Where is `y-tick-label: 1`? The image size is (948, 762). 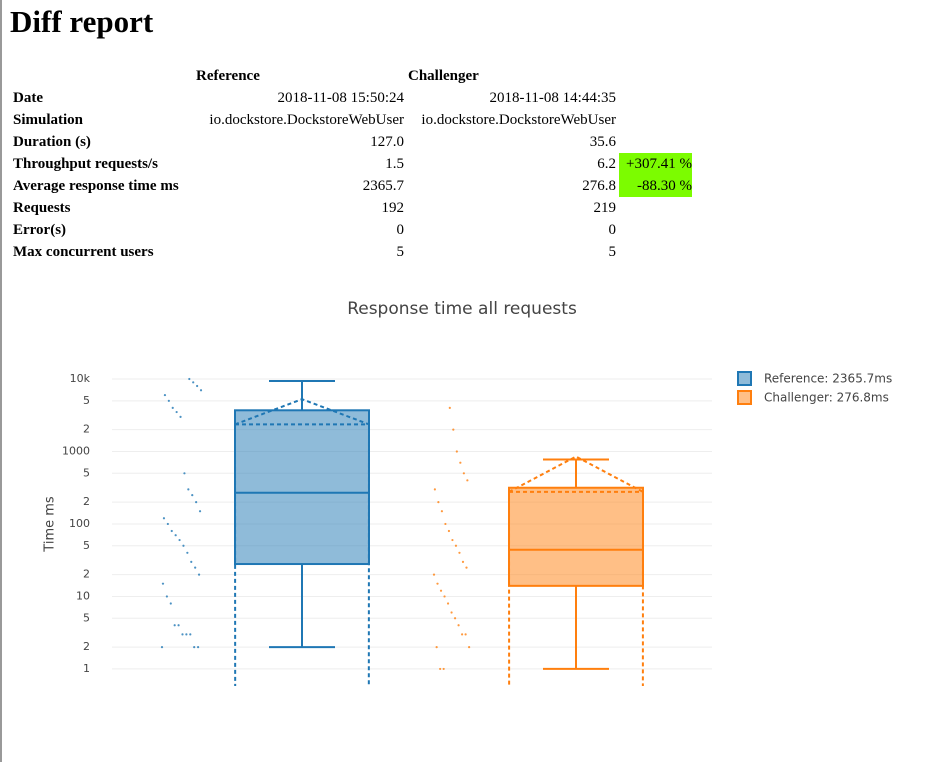
y-tick-label: 1 is located at coordinates (86, 668).